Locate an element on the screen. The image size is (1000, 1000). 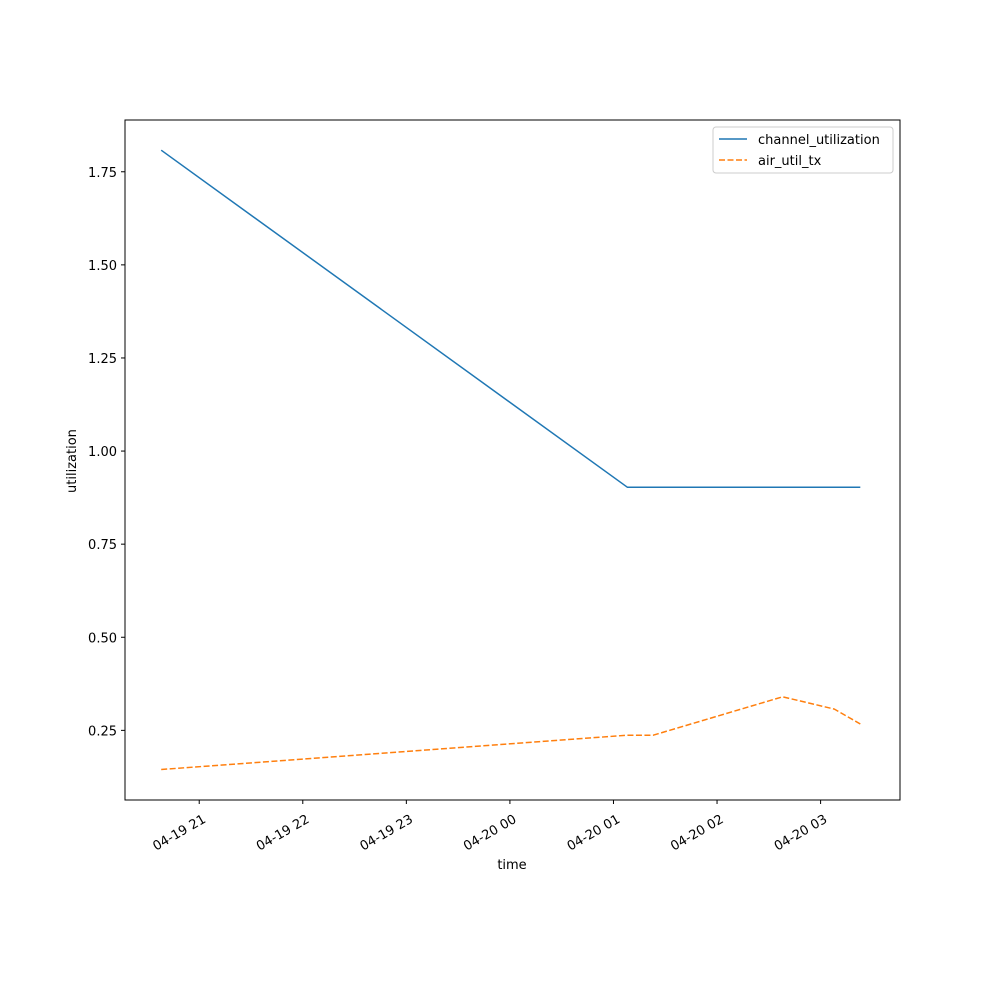
legend: channel_utilization air_util_tx is located at coordinates (803, 150).